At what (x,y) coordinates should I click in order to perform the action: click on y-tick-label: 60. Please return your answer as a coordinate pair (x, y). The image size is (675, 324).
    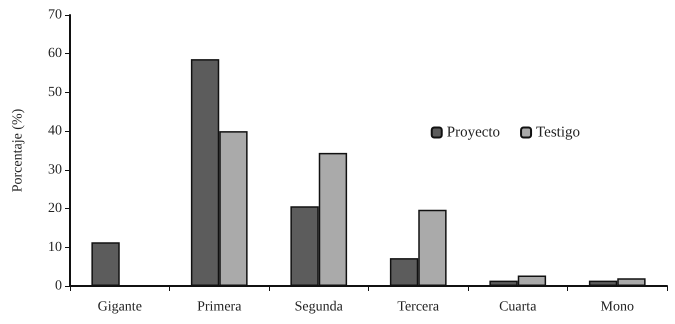
    Looking at the image, I should click on (55, 54).